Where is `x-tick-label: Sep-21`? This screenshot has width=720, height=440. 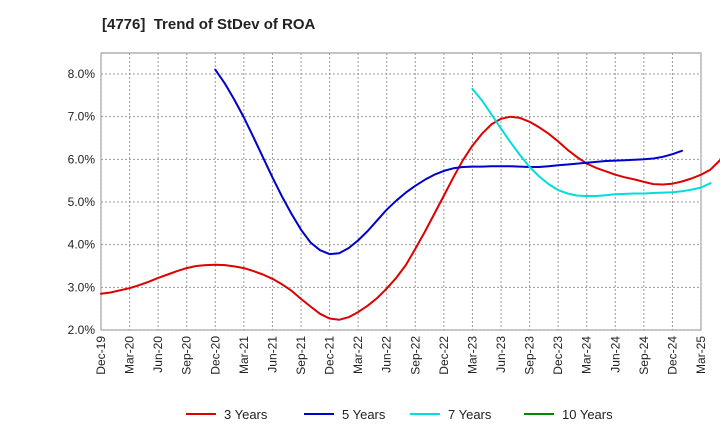
x-tick-label: Sep-21 is located at coordinates (301, 355).